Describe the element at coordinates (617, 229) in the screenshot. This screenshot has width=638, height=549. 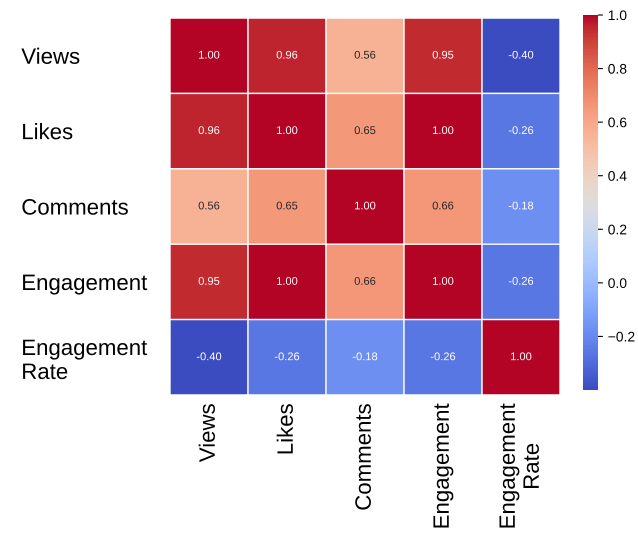
I see `color-bar-label: 0.2` at that location.